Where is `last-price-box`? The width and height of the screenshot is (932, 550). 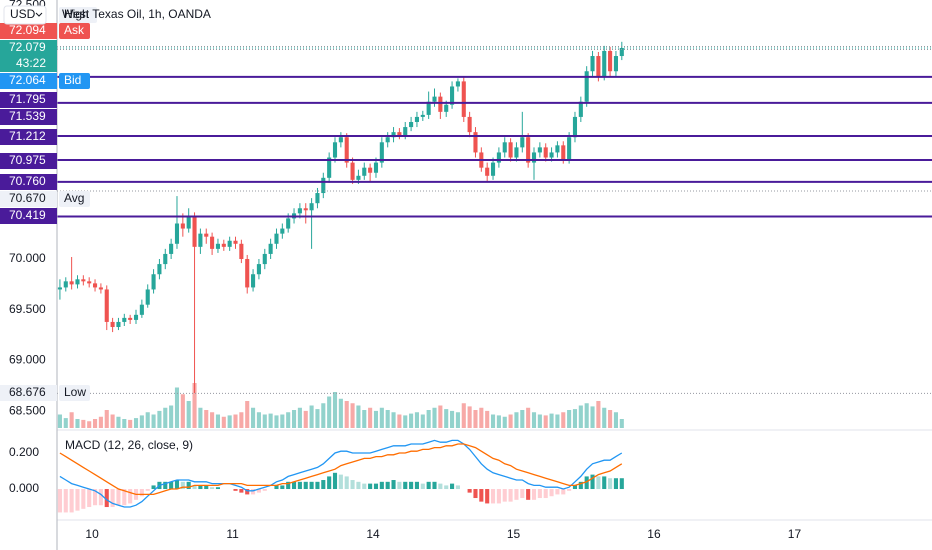 last-price-box is located at coordinates (28, 56).